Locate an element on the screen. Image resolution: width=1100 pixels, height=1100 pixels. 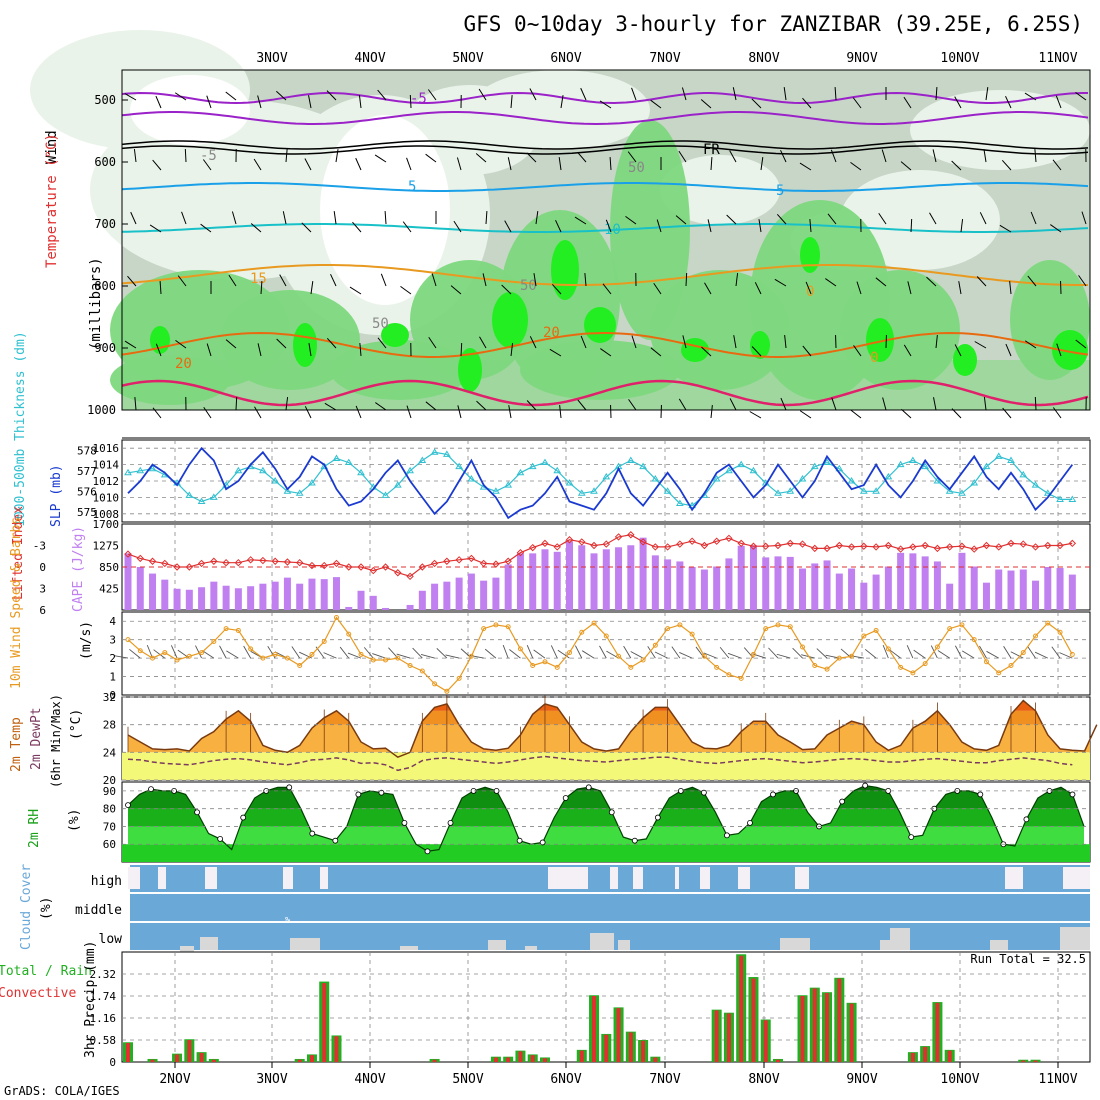
li-tick-1: 0 is located at coordinates (42, 567).